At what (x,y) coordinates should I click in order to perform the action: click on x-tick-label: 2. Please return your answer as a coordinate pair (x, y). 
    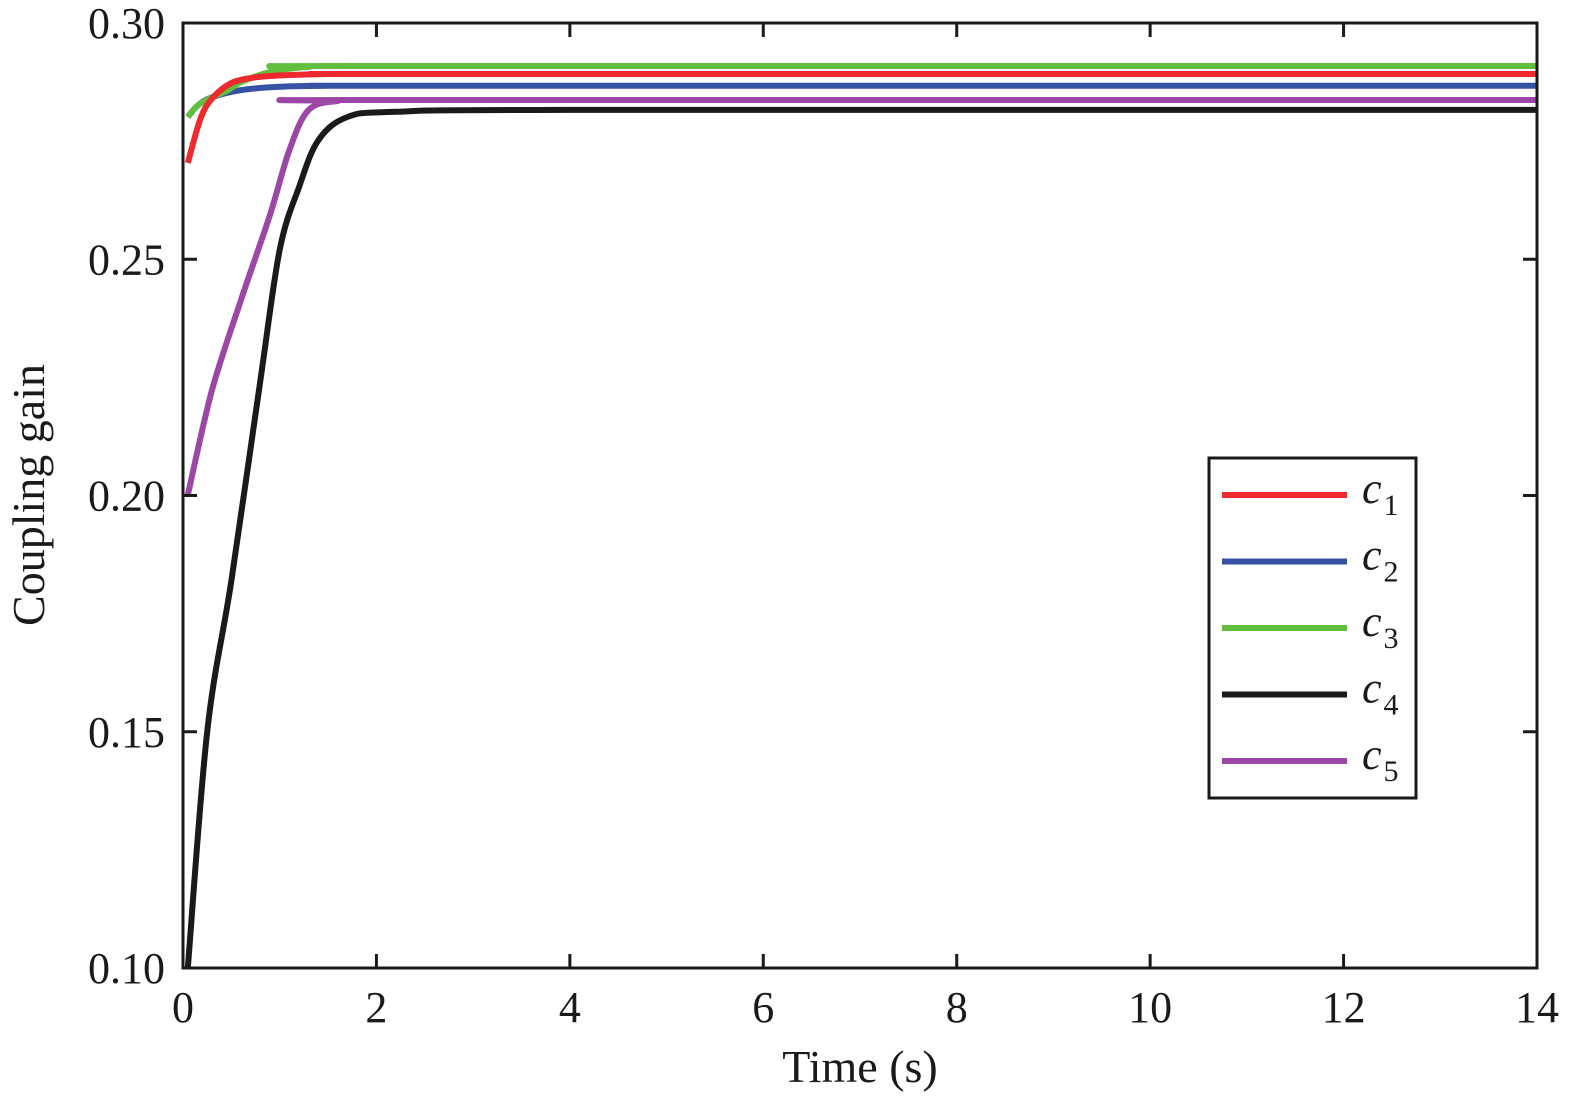
    Looking at the image, I should click on (376, 1007).